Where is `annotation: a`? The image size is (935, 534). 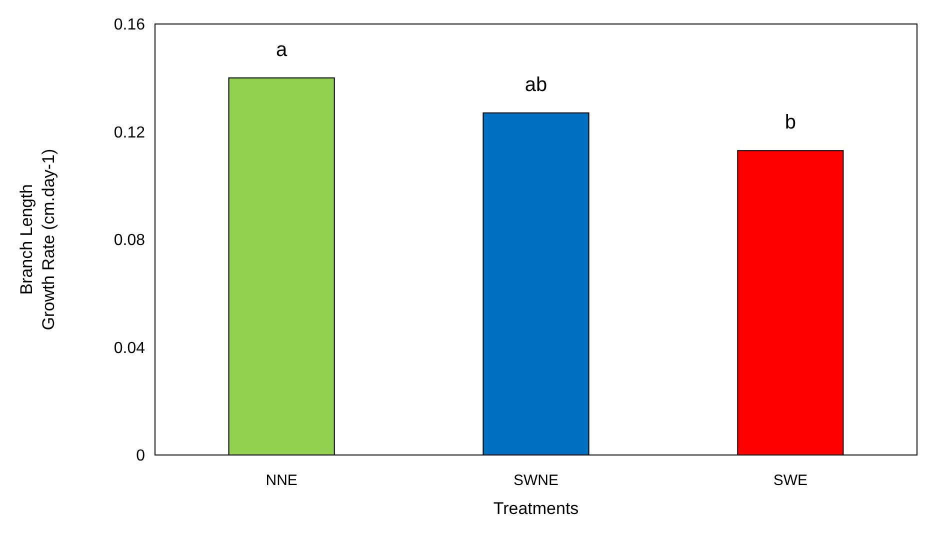
annotation: a is located at coordinates (282, 49).